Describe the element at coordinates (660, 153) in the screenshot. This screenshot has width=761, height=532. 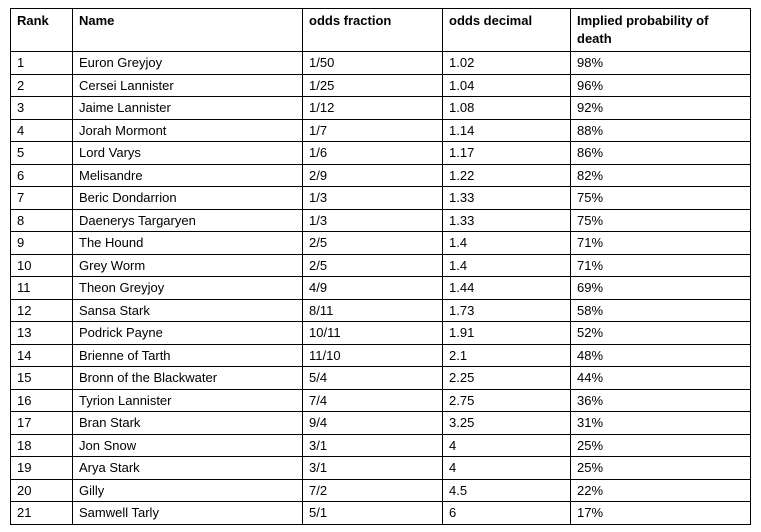
I see `table-cell: 86%` at that location.